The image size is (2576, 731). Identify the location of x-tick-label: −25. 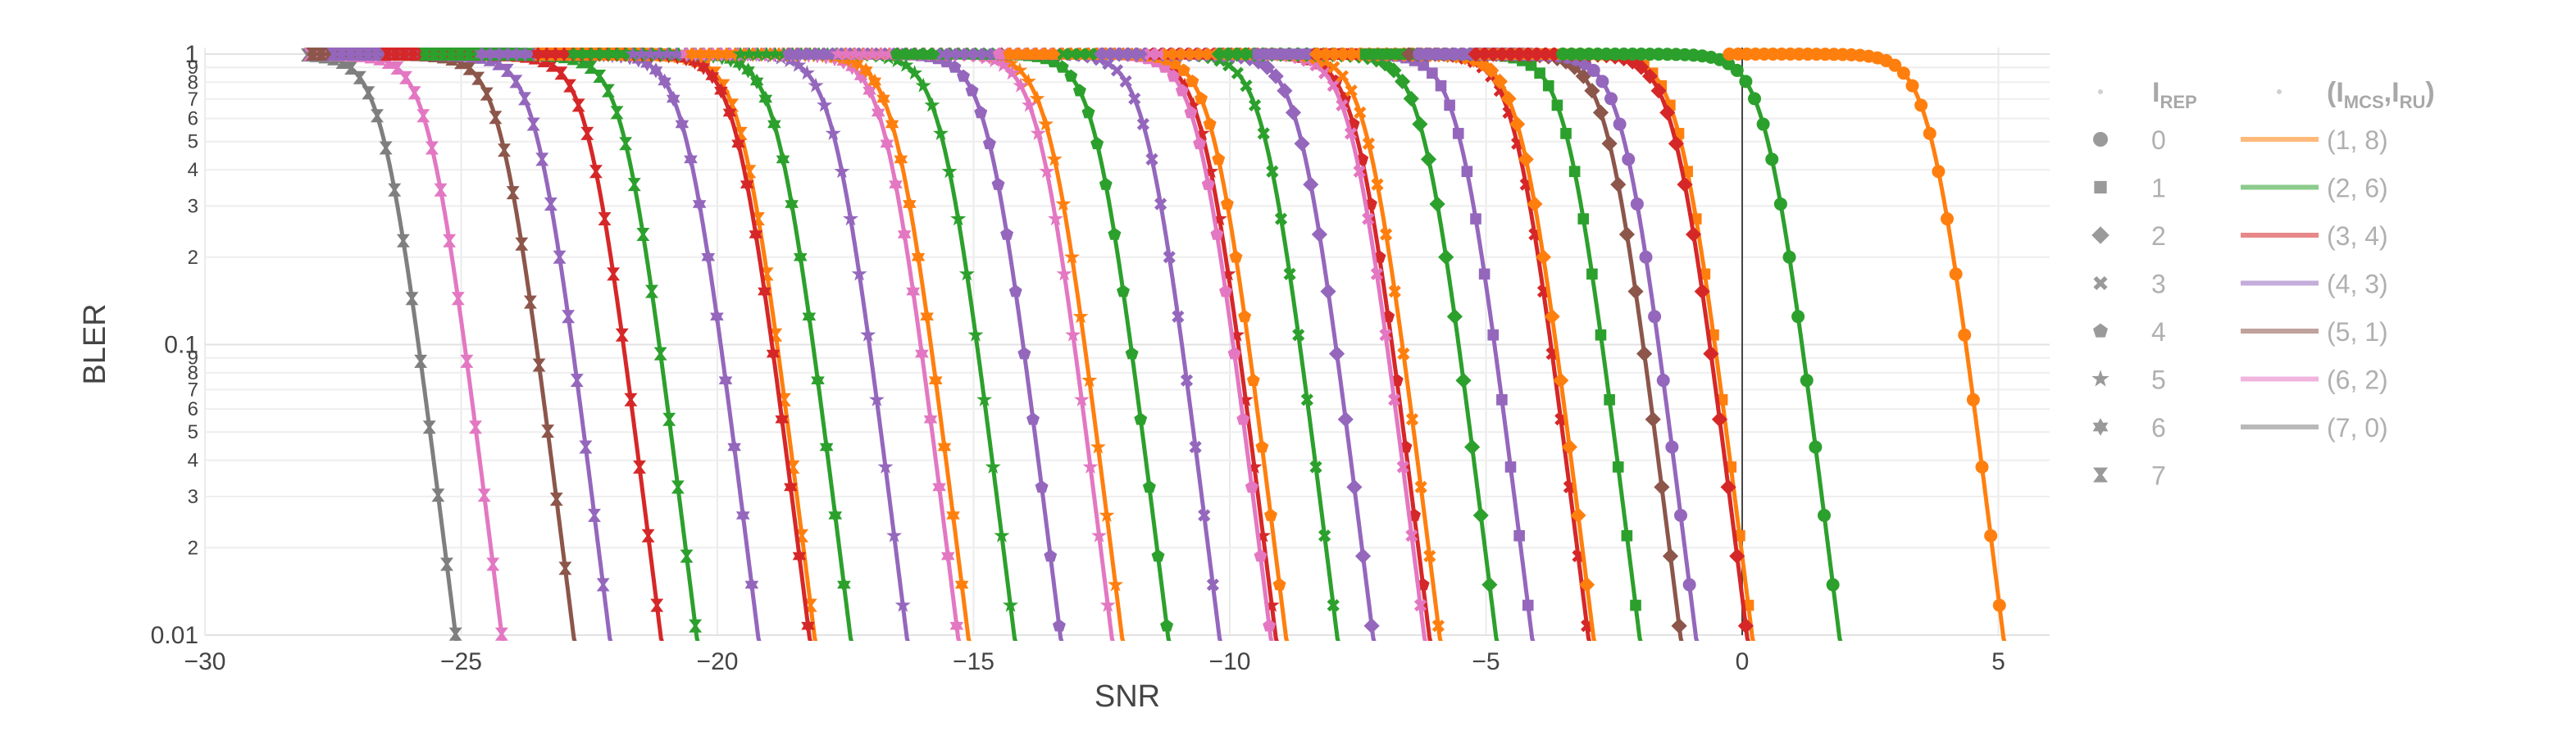
(461, 661).